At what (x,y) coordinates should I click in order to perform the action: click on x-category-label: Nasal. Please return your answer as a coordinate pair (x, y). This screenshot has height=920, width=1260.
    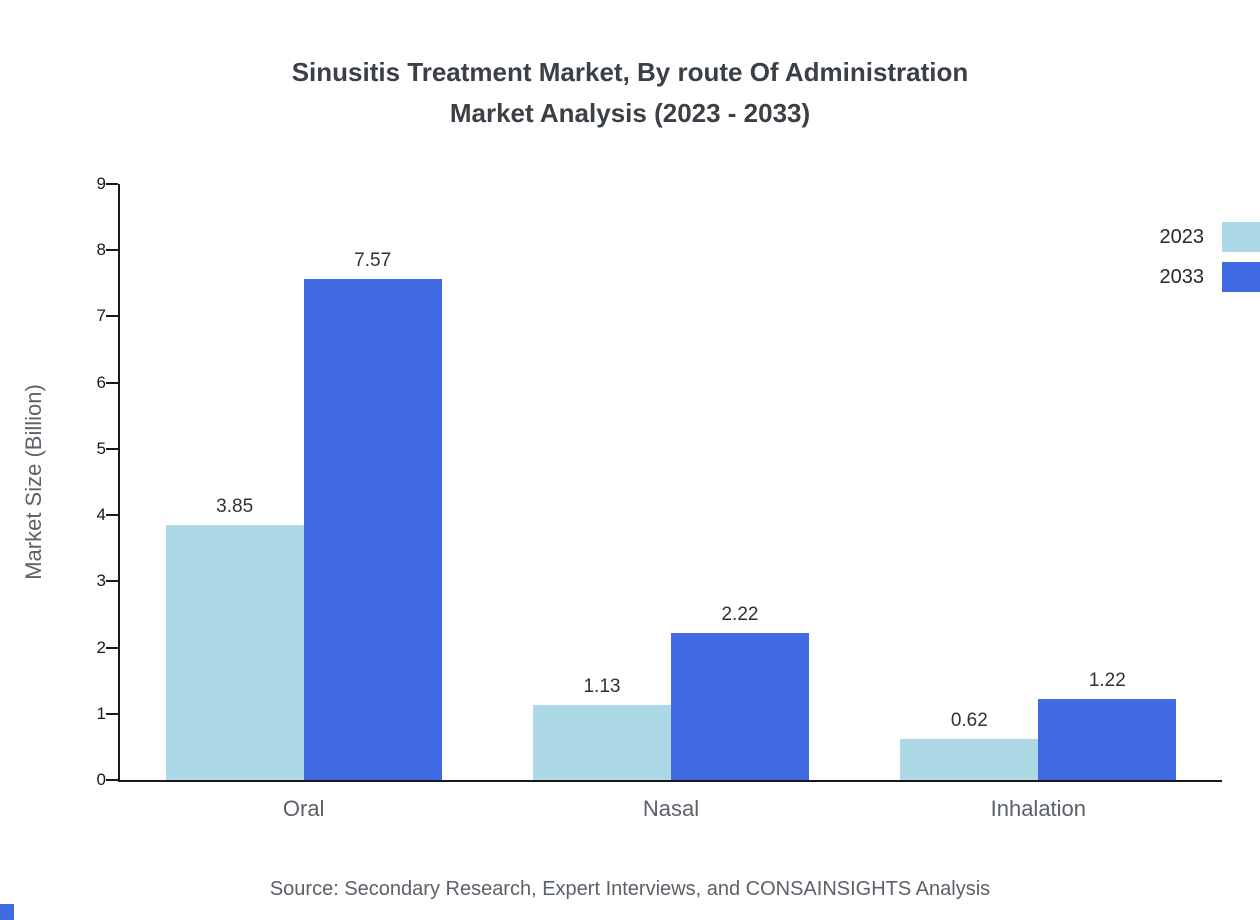
    Looking at the image, I should click on (671, 808).